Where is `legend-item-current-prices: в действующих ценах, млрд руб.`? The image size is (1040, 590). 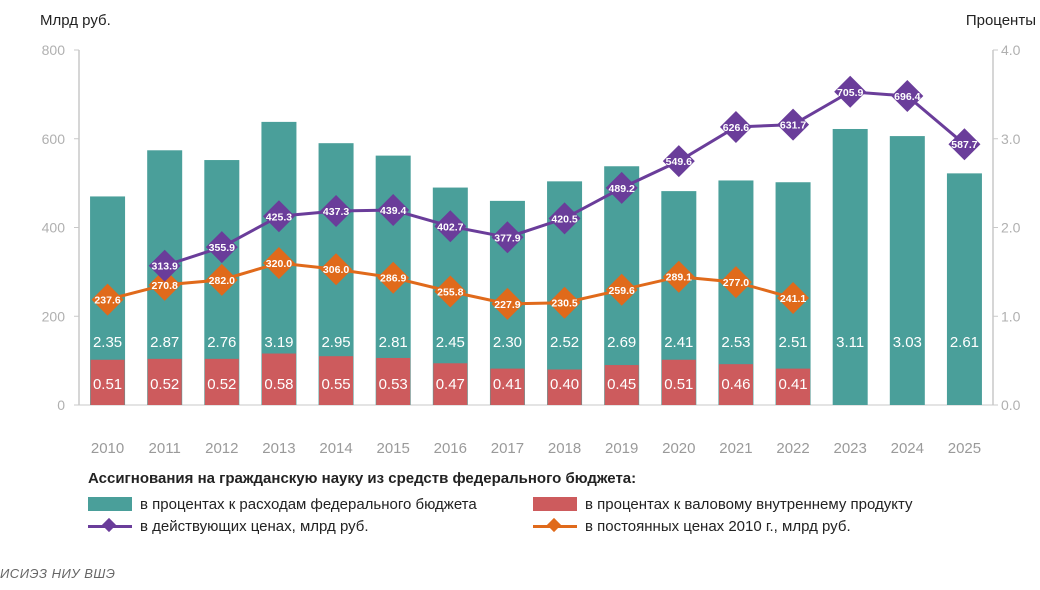
legend-item-current-prices: в действующих ценах, млрд руб. is located at coordinates (310, 526).